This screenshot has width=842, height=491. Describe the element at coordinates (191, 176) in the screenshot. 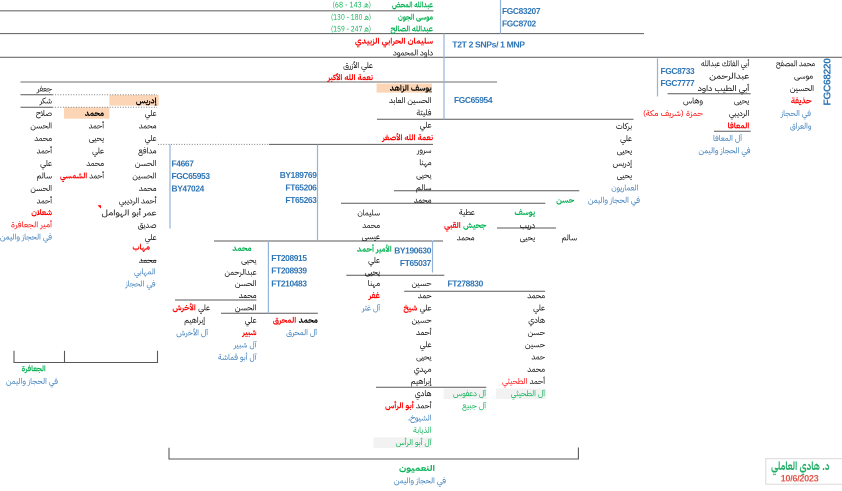

I see `svg-text: FGC65953` at that location.